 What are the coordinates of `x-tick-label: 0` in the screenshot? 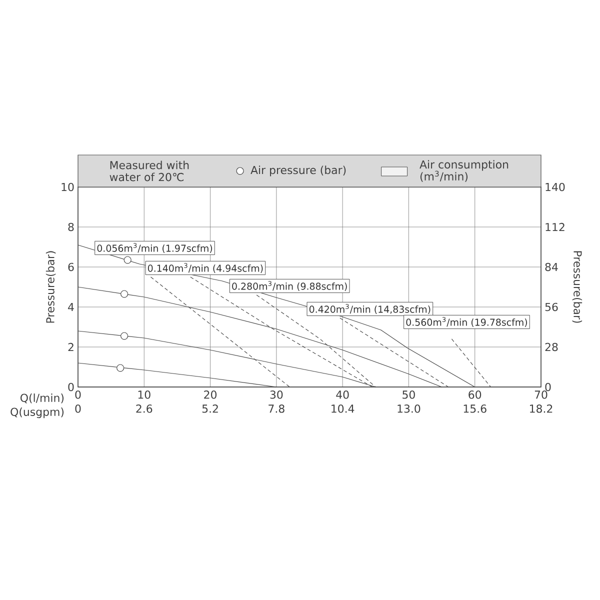 It's located at (78, 394).